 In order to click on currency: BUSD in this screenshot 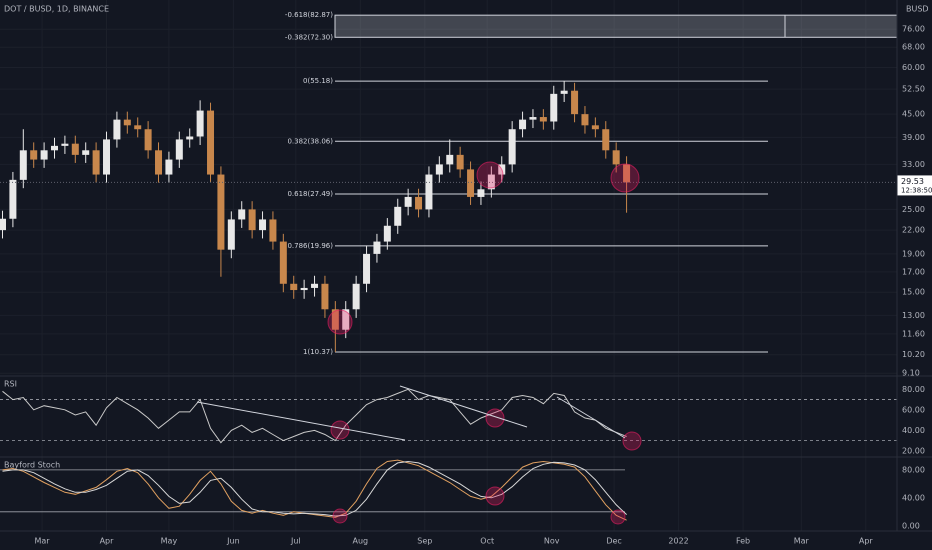, I will do `click(917, 9)`.